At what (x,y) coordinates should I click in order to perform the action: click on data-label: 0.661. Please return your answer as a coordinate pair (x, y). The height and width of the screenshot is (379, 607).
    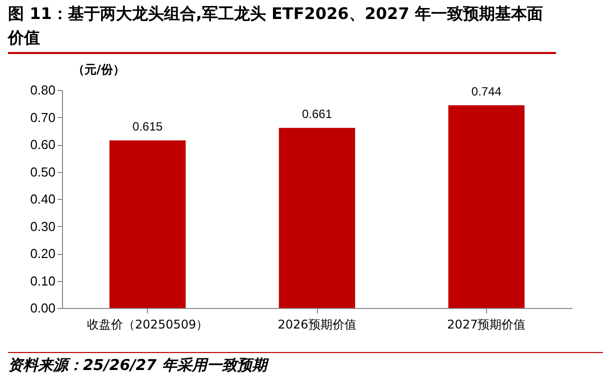
    Looking at the image, I should click on (317, 113).